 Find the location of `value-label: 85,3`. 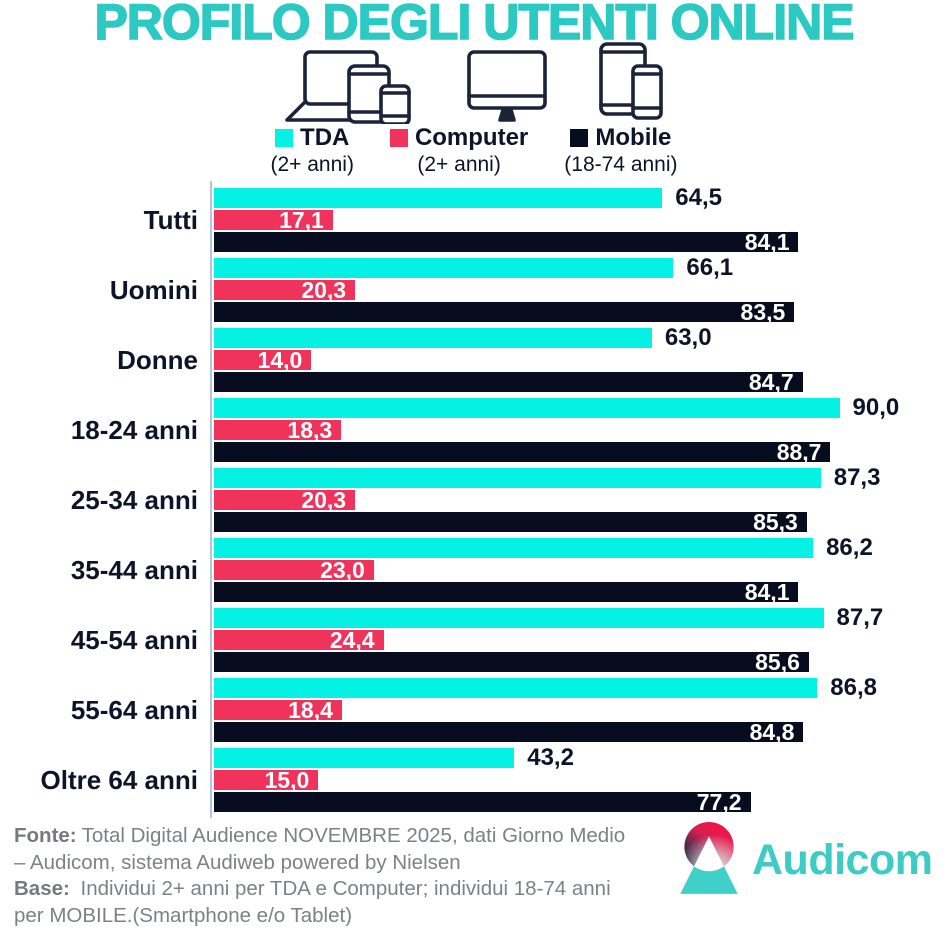

value-label: 85,3 is located at coordinates (775, 521).